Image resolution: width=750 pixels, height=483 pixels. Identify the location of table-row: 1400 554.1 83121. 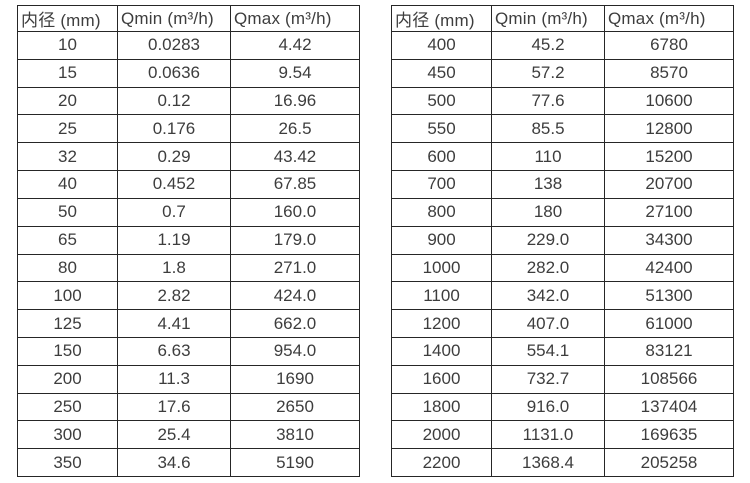
(562, 351).